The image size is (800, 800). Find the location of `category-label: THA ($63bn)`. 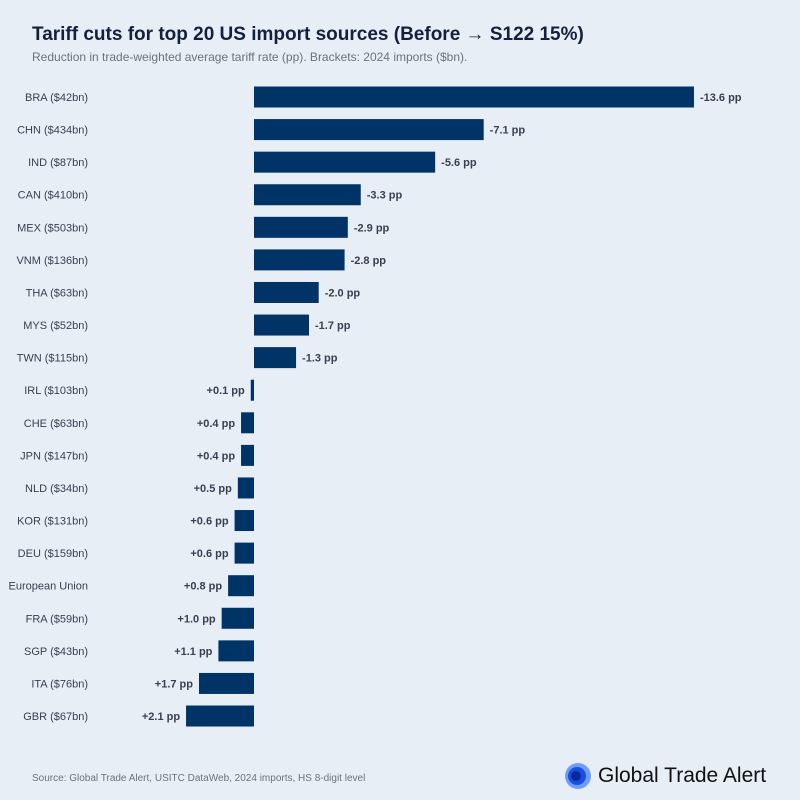

category-label: THA ($63bn) is located at coordinates (57, 293).